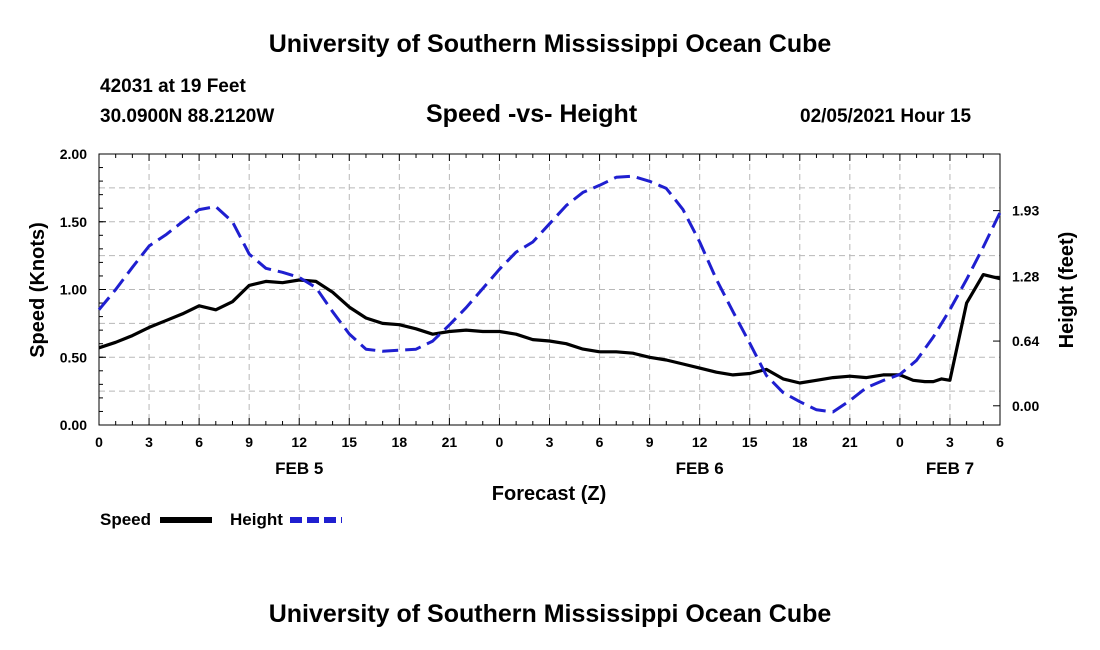 This screenshot has height=650, width=1100. What do you see at coordinates (73, 357) in the screenshot?
I see `y-left-tick-label: 0.50` at bounding box center [73, 357].